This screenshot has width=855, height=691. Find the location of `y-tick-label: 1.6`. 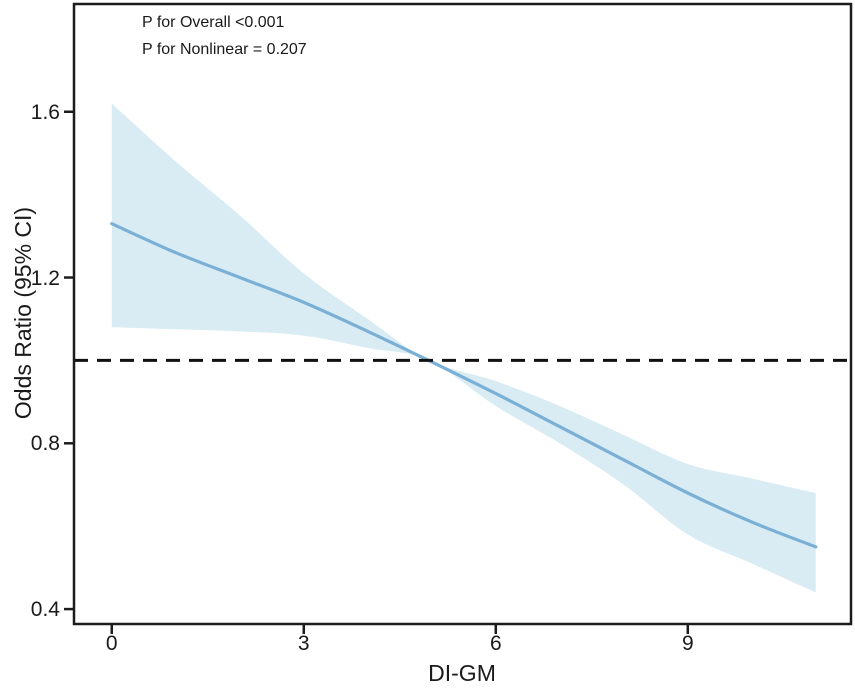

y-tick-label: 1.6 is located at coordinates (45, 112).